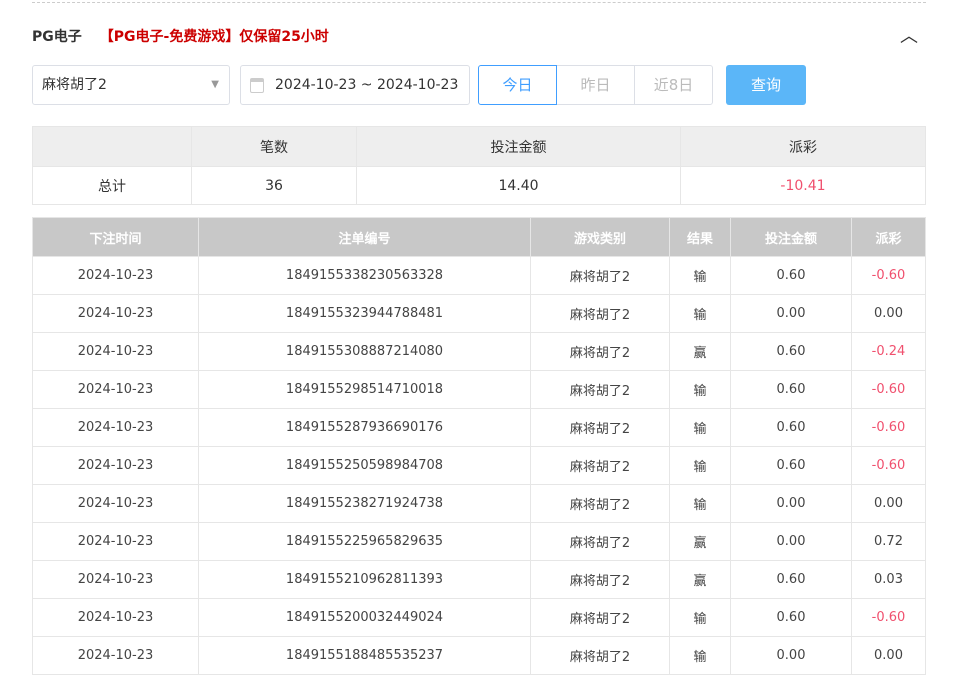 The height and width of the screenshot is (680, 964). Describe the element at coordinates (364, 275) in the screenshot. I see `bet-id-cell: 1849155338230563328` at that location.